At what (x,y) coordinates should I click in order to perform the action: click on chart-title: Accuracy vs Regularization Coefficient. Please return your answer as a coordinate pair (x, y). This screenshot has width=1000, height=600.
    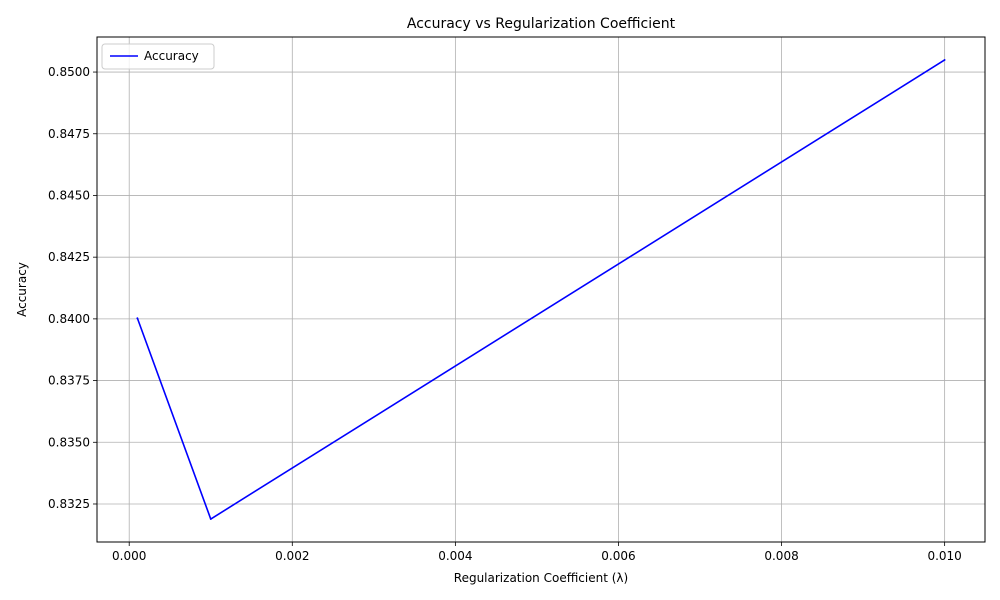
    Looking at the image, I should click on (541, 24).